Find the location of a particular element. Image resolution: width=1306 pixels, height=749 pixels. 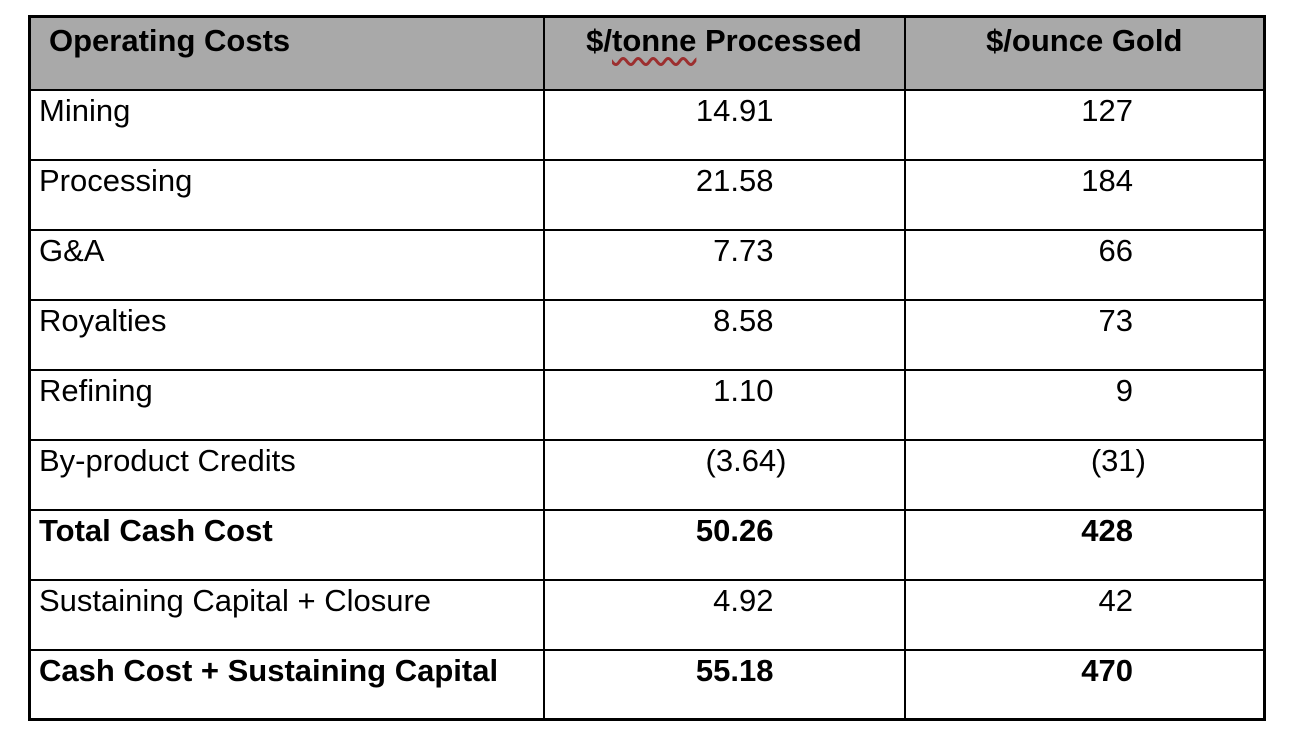

cell-per-ounce: (31) is located at coordinates (1084, 474).